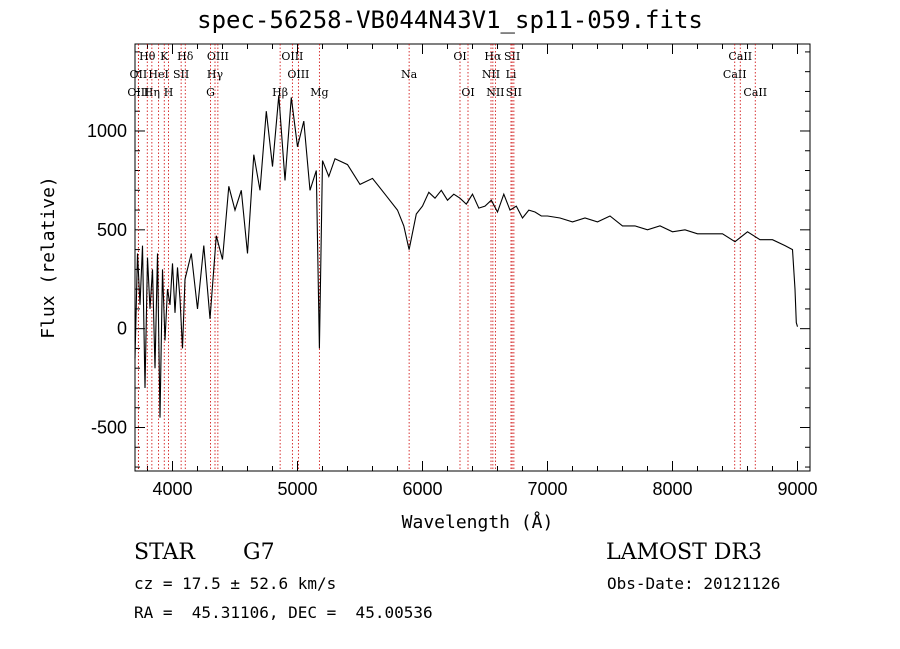 The image size is (900, 649). Describe the element at coordinates (139, 74) in the screenshot. I see `spectral-line-label: OII` at that location.